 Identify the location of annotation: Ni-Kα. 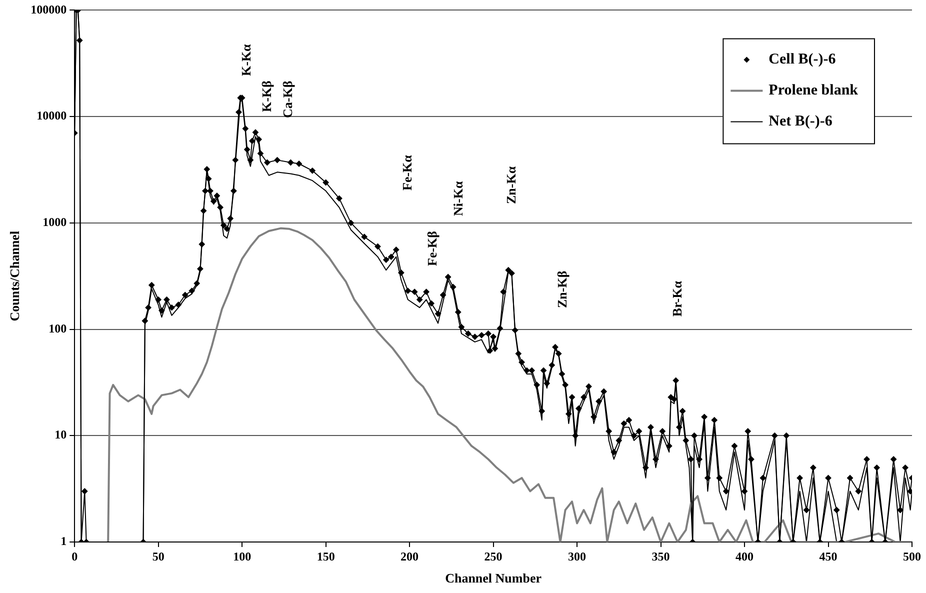
(458, 198).